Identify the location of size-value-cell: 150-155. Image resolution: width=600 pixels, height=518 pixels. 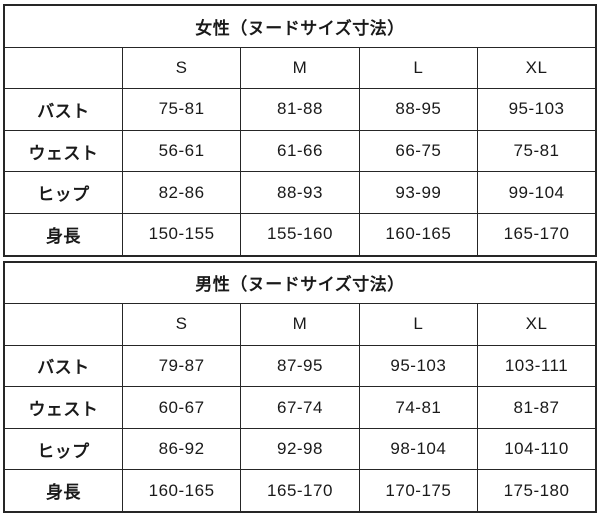
(181, 234).